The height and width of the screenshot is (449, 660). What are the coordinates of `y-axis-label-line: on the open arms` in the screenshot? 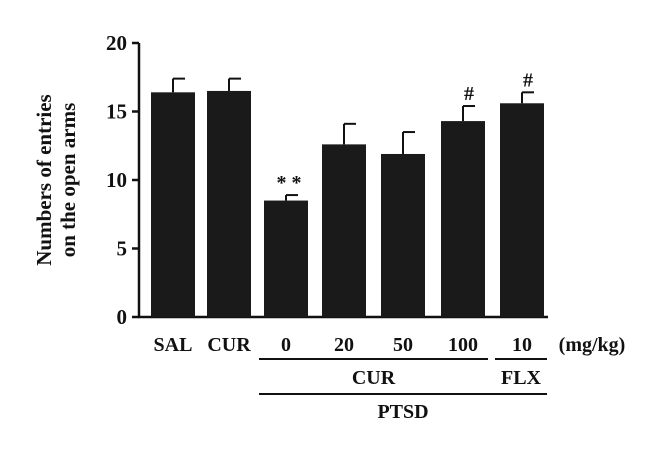 It's located at (68, 180).